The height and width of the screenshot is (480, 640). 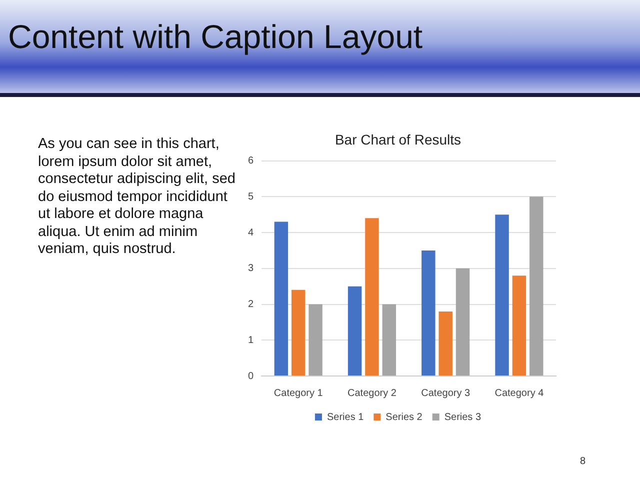 I want to click on y-tick-label: 3, so click(x=251, y=268).